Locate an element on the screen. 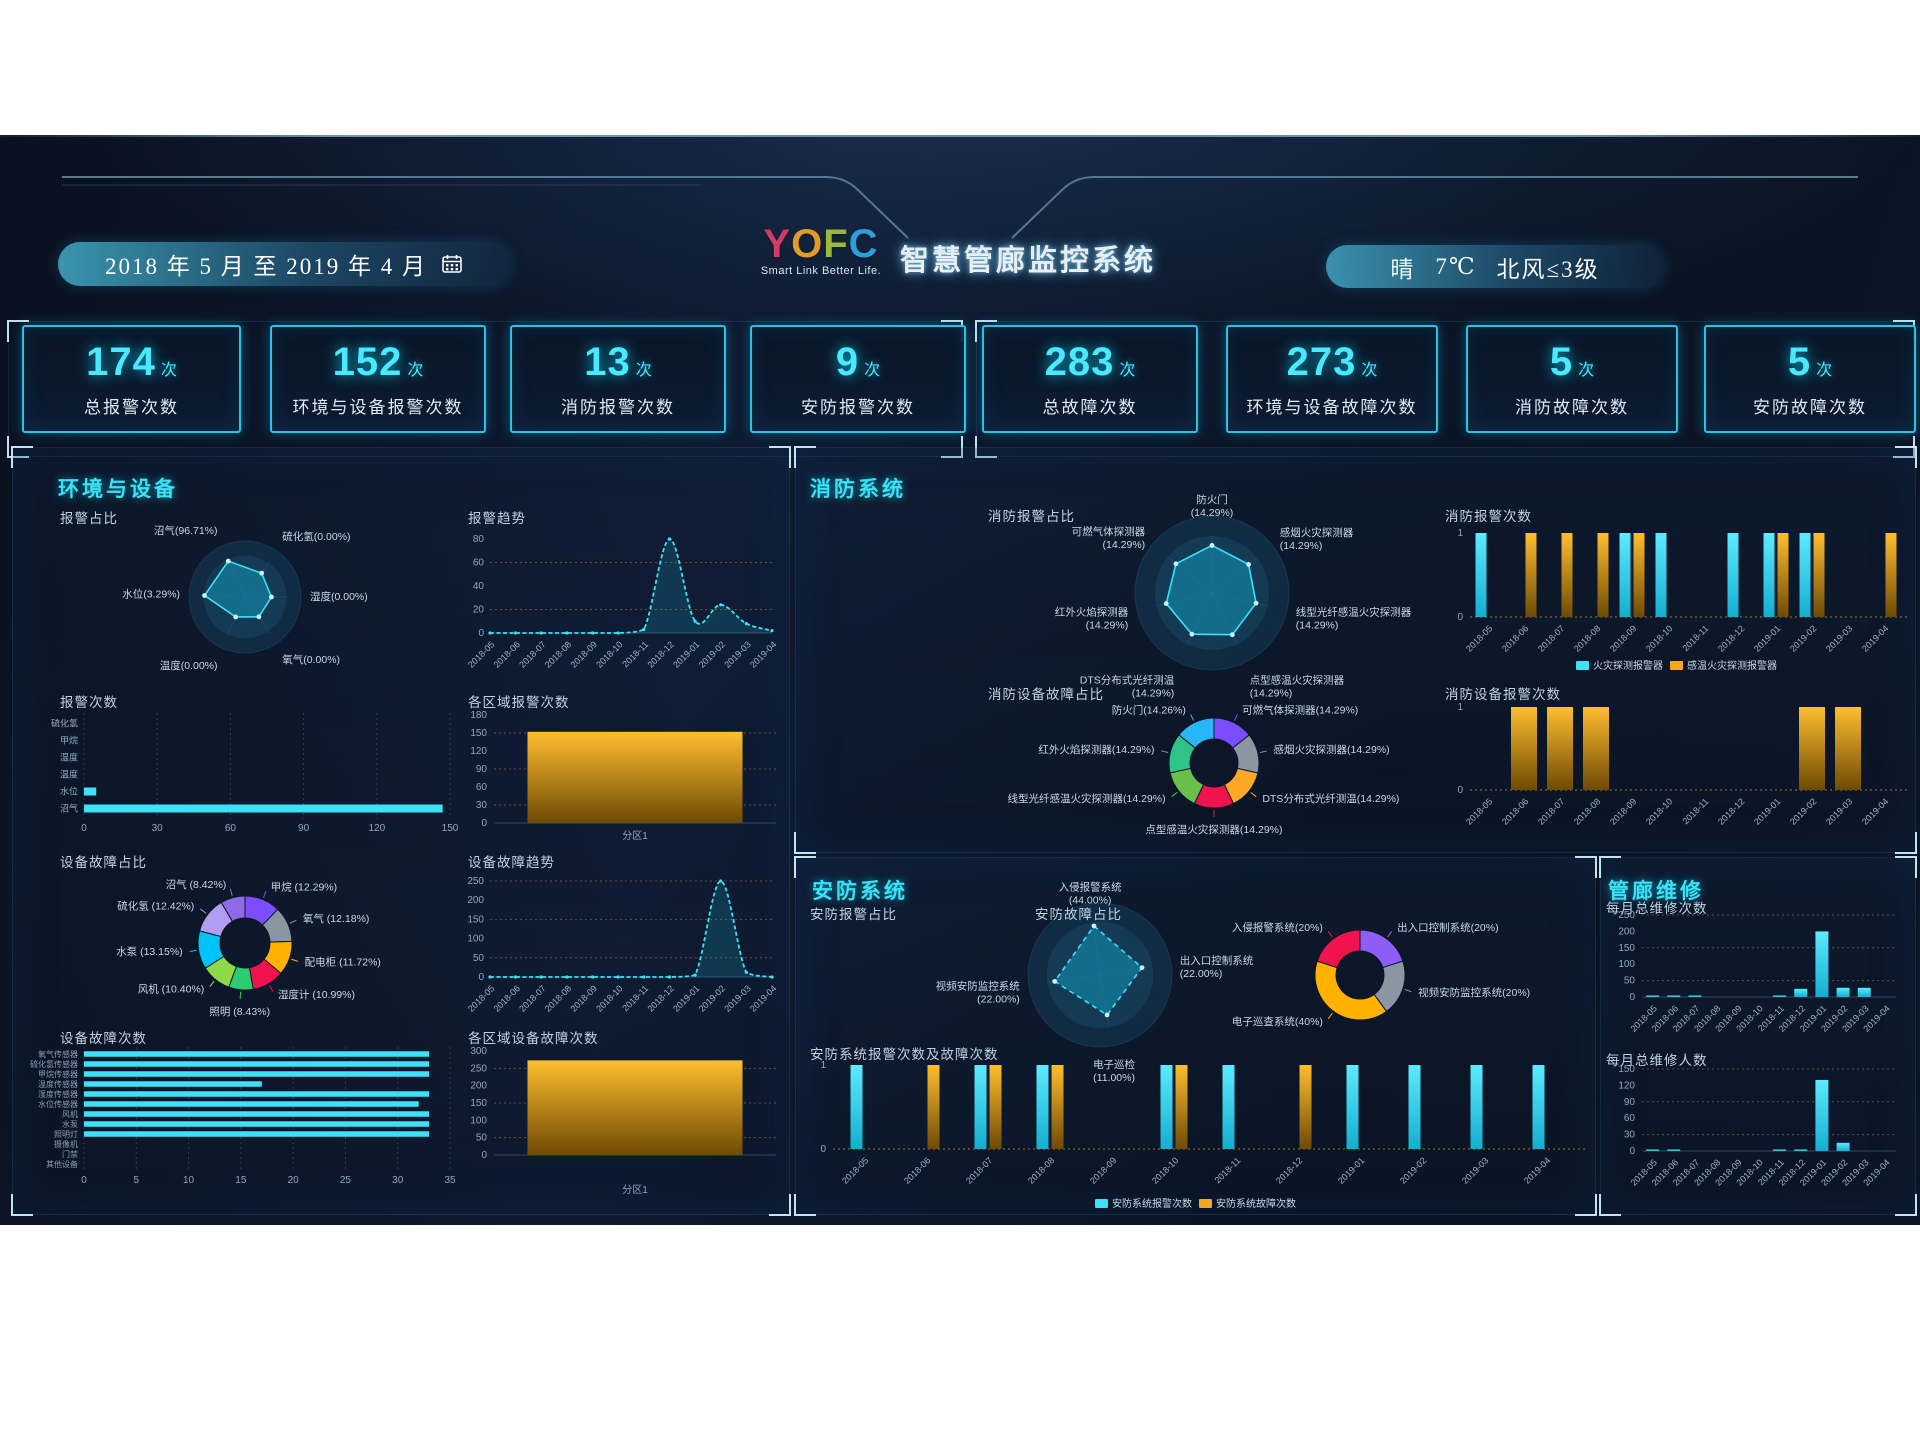 The image size is (1920, 1440). kpi-value: 283 is located at coordinates (1079, 362).